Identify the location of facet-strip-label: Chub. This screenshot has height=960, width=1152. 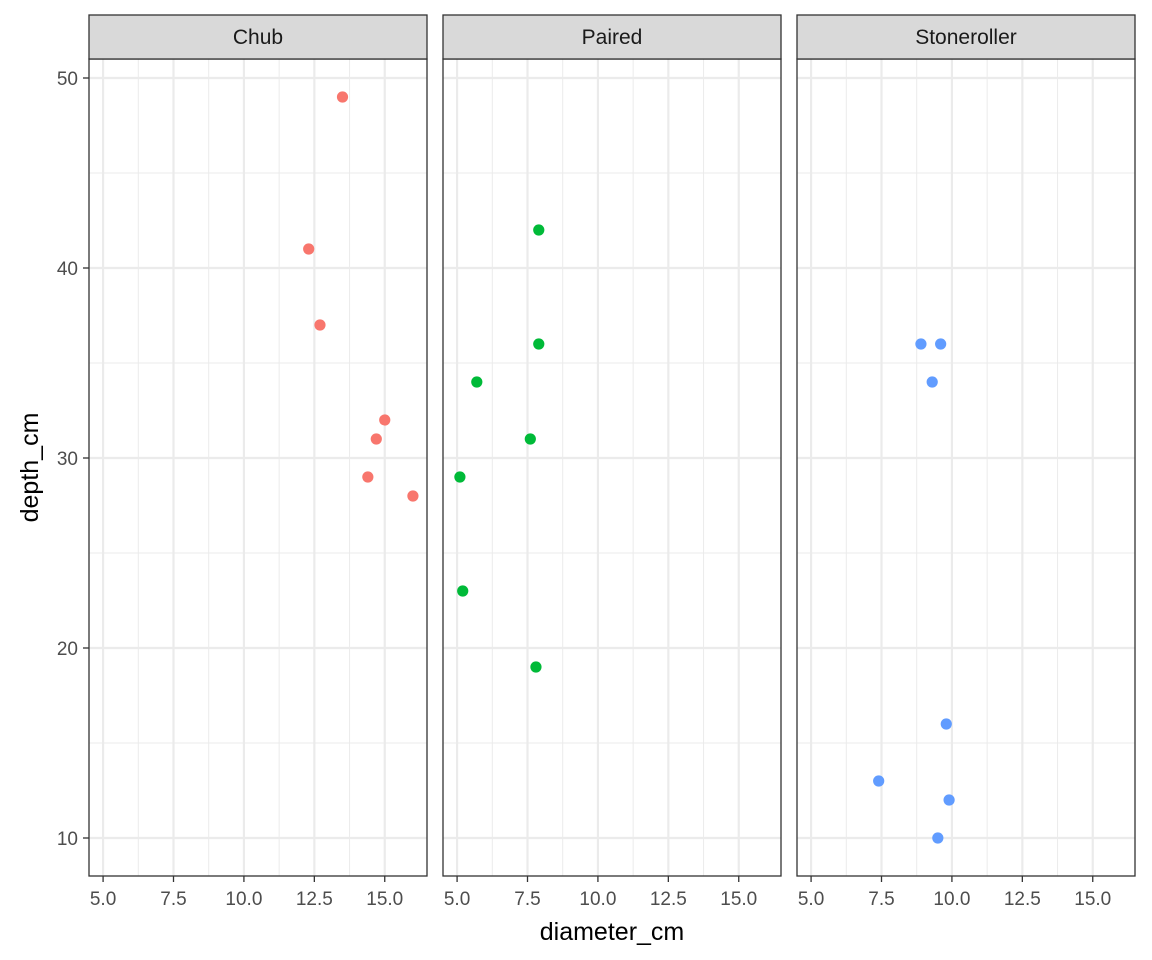
(258, 37).